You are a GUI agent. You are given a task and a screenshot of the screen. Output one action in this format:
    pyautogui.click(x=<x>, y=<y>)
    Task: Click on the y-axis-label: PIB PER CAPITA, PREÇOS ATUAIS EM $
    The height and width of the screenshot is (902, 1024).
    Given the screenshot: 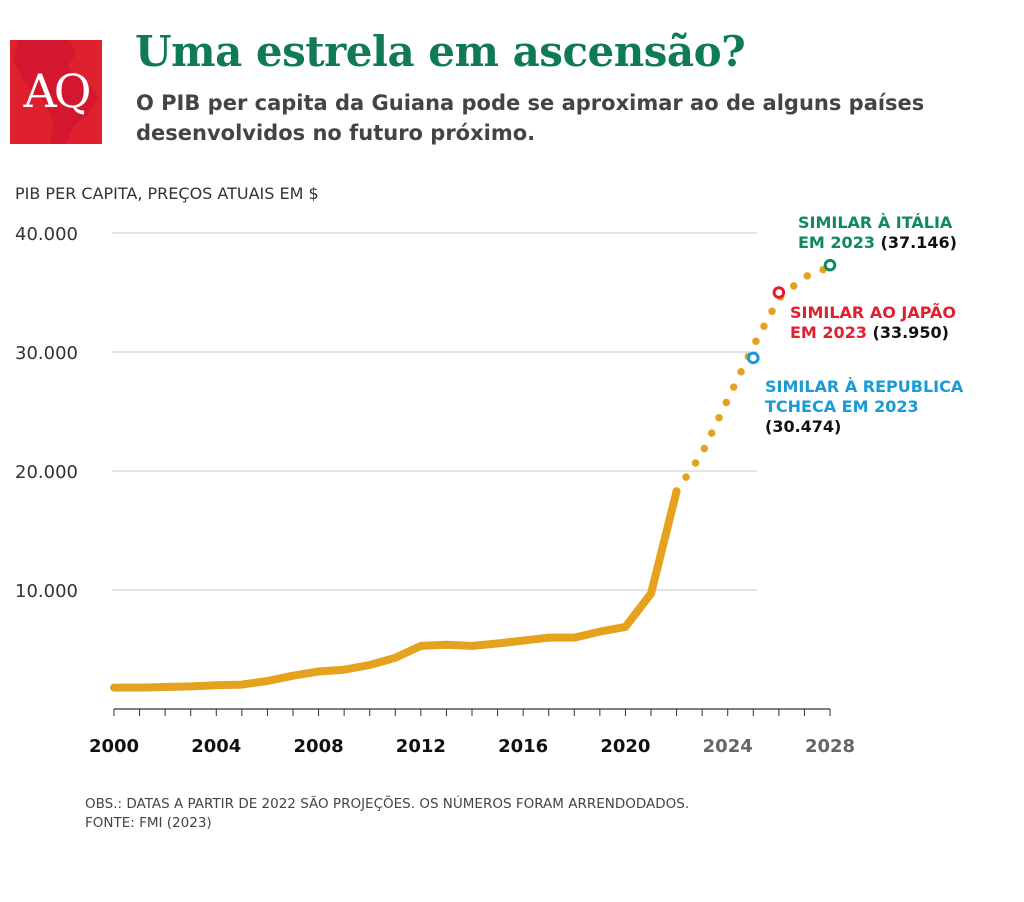 What is the action you would take?
    pyautogui.click(x=167, y=193)
    